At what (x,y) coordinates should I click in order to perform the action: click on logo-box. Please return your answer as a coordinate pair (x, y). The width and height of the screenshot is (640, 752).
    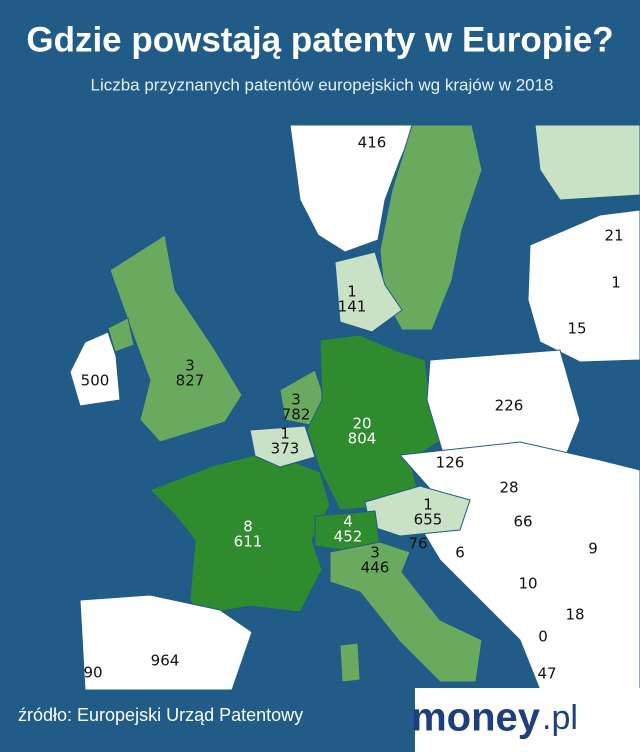
    Looking at the image, I should click on (527, 720).